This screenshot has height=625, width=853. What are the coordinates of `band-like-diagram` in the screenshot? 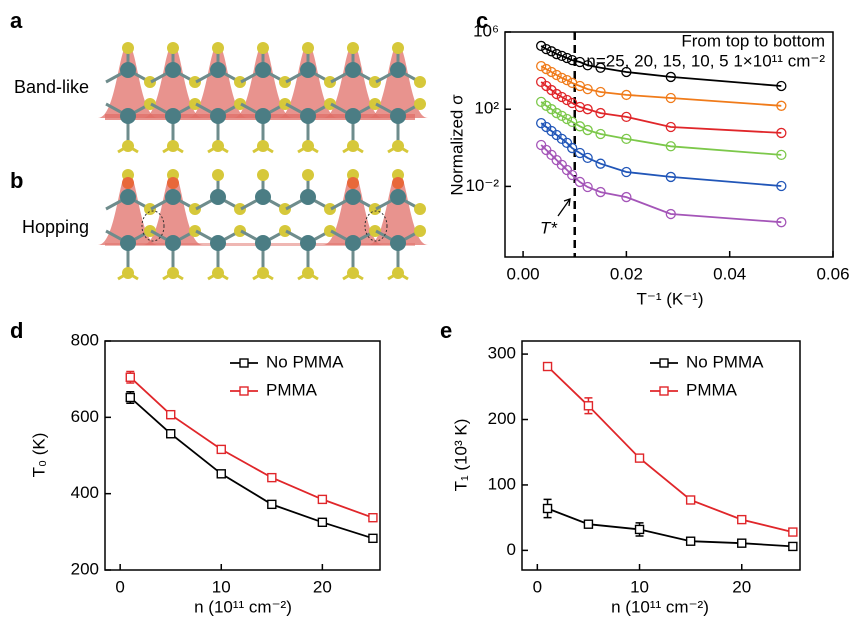 It's located at (263, 97).